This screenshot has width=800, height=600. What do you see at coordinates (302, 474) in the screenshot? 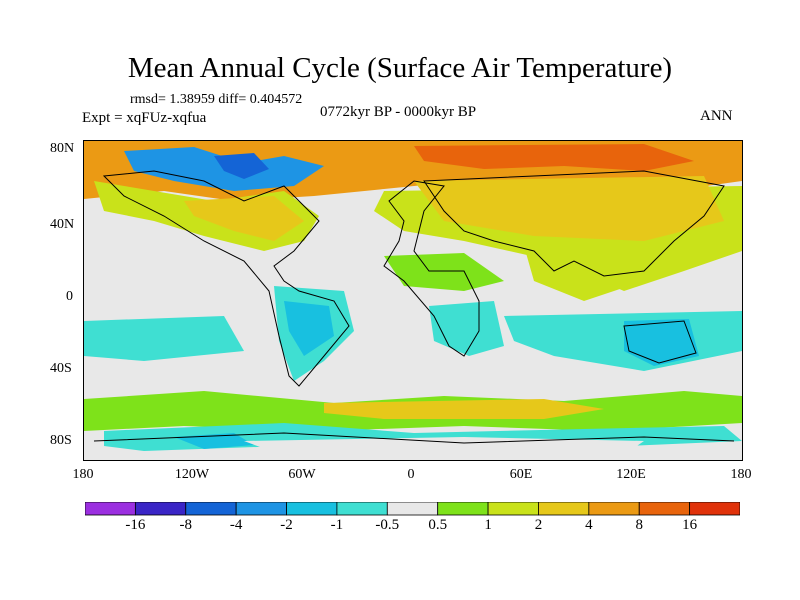
I see `lon-tick-label: 60W` at bounding box center [302, 474].